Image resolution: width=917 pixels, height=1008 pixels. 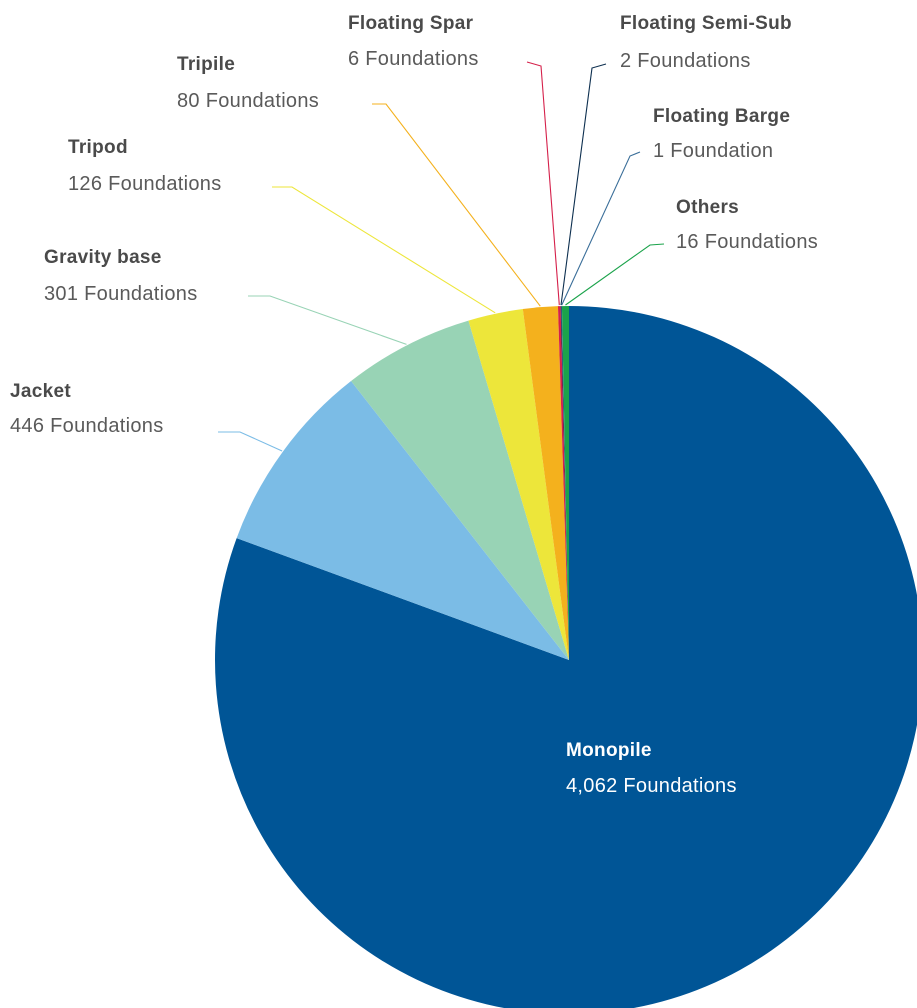 What do you see at coordinates (87, 426) in the screenshot?
I see `slice-count-jacket: 446 Foundations` at bounding box center [87, 426].